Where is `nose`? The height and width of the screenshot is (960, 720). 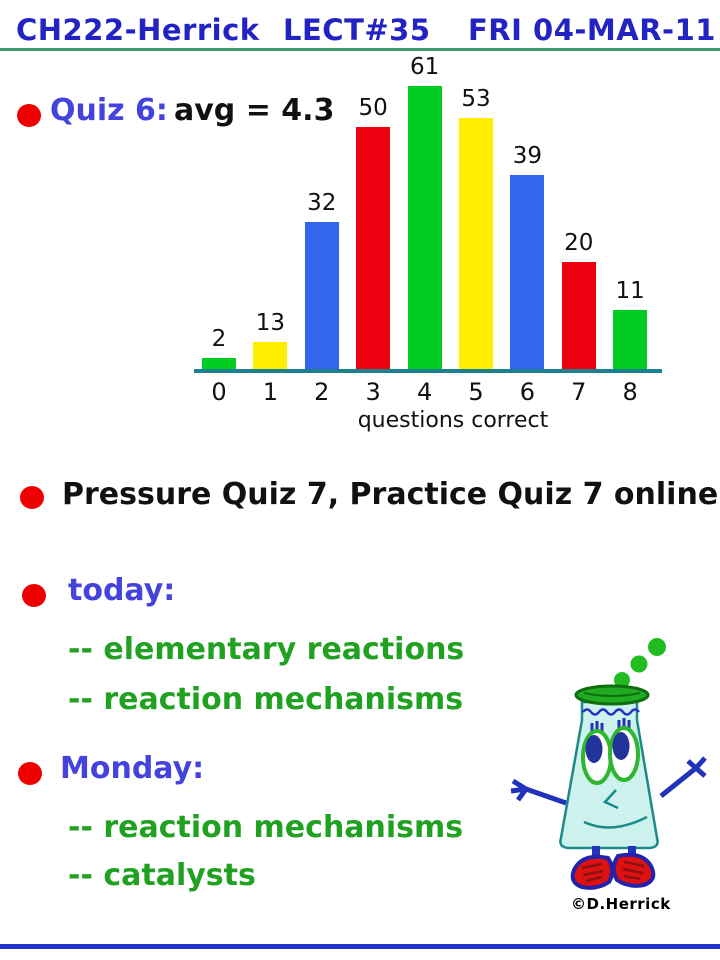 nose is located at coordinates (610, 799).